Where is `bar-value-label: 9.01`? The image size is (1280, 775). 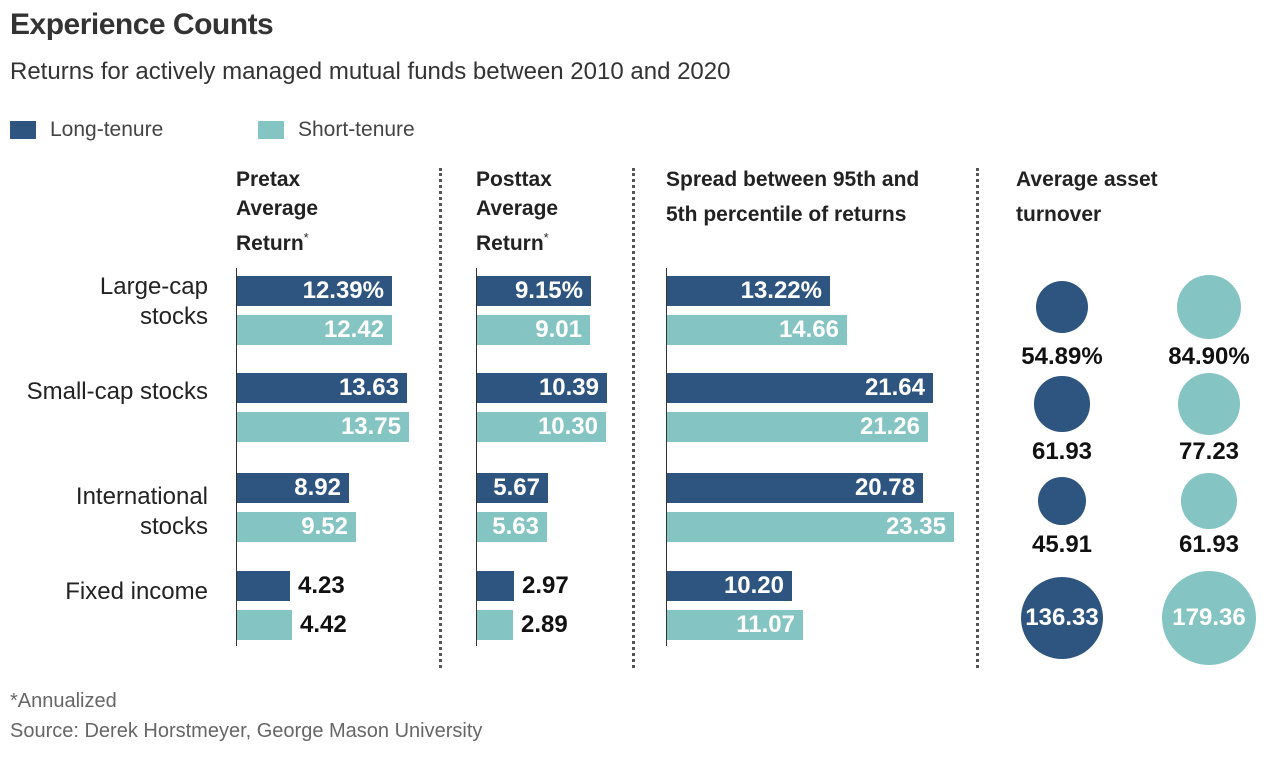
bar-value-label: 9.01 is located at coordinates (558, 329).